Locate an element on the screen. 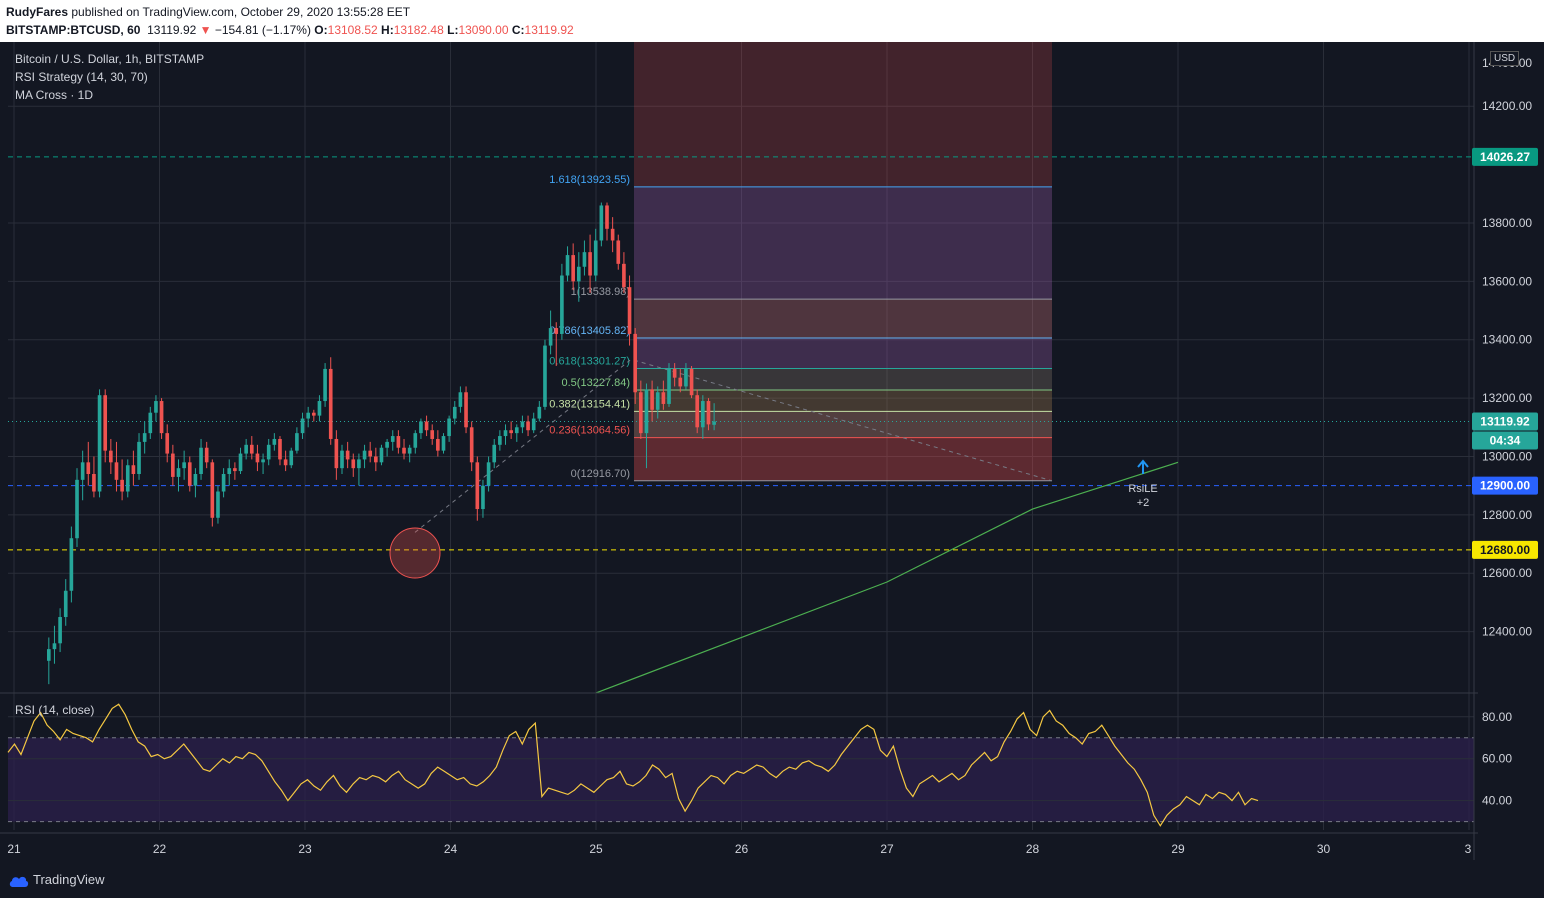 The image size is (1544, 898). ma-polyline is located at coordinates (887, 577).